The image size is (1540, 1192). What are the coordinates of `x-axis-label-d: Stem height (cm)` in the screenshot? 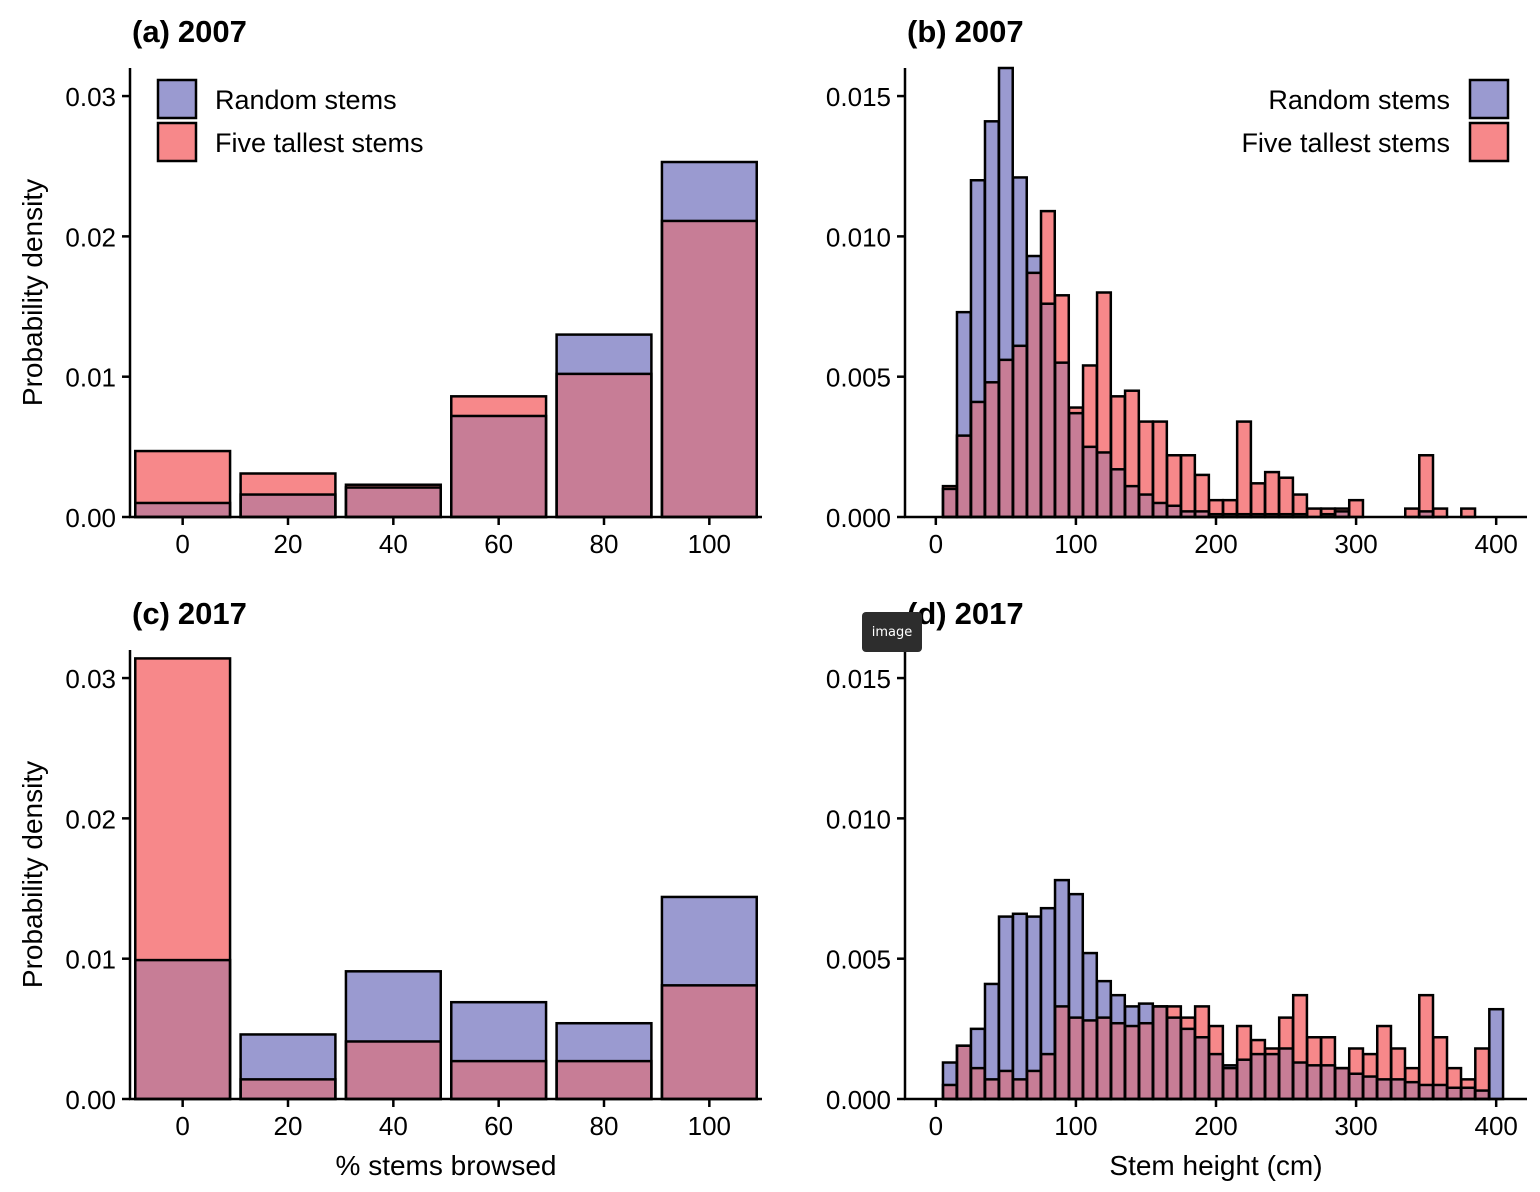 It's located at (1215, 1165).